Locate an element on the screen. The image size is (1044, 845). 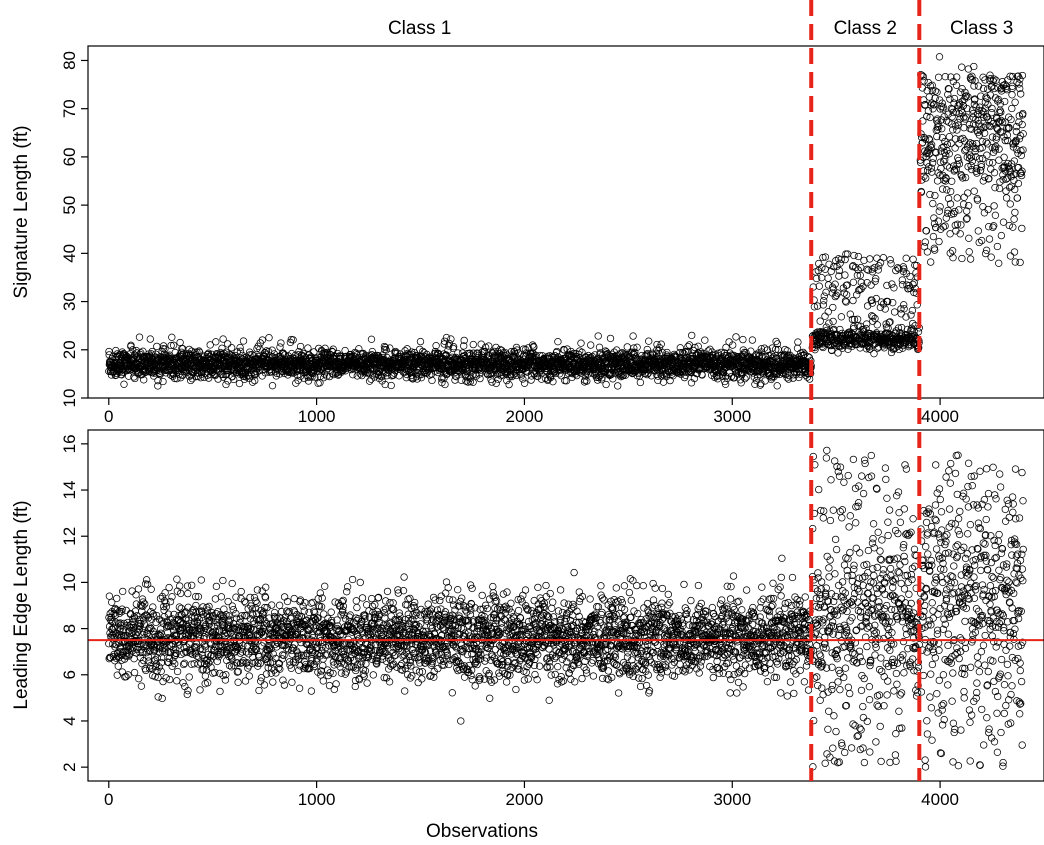
top-x-axis: 0 1000 2000 3000 4000 is located at coordinates (531, 412).